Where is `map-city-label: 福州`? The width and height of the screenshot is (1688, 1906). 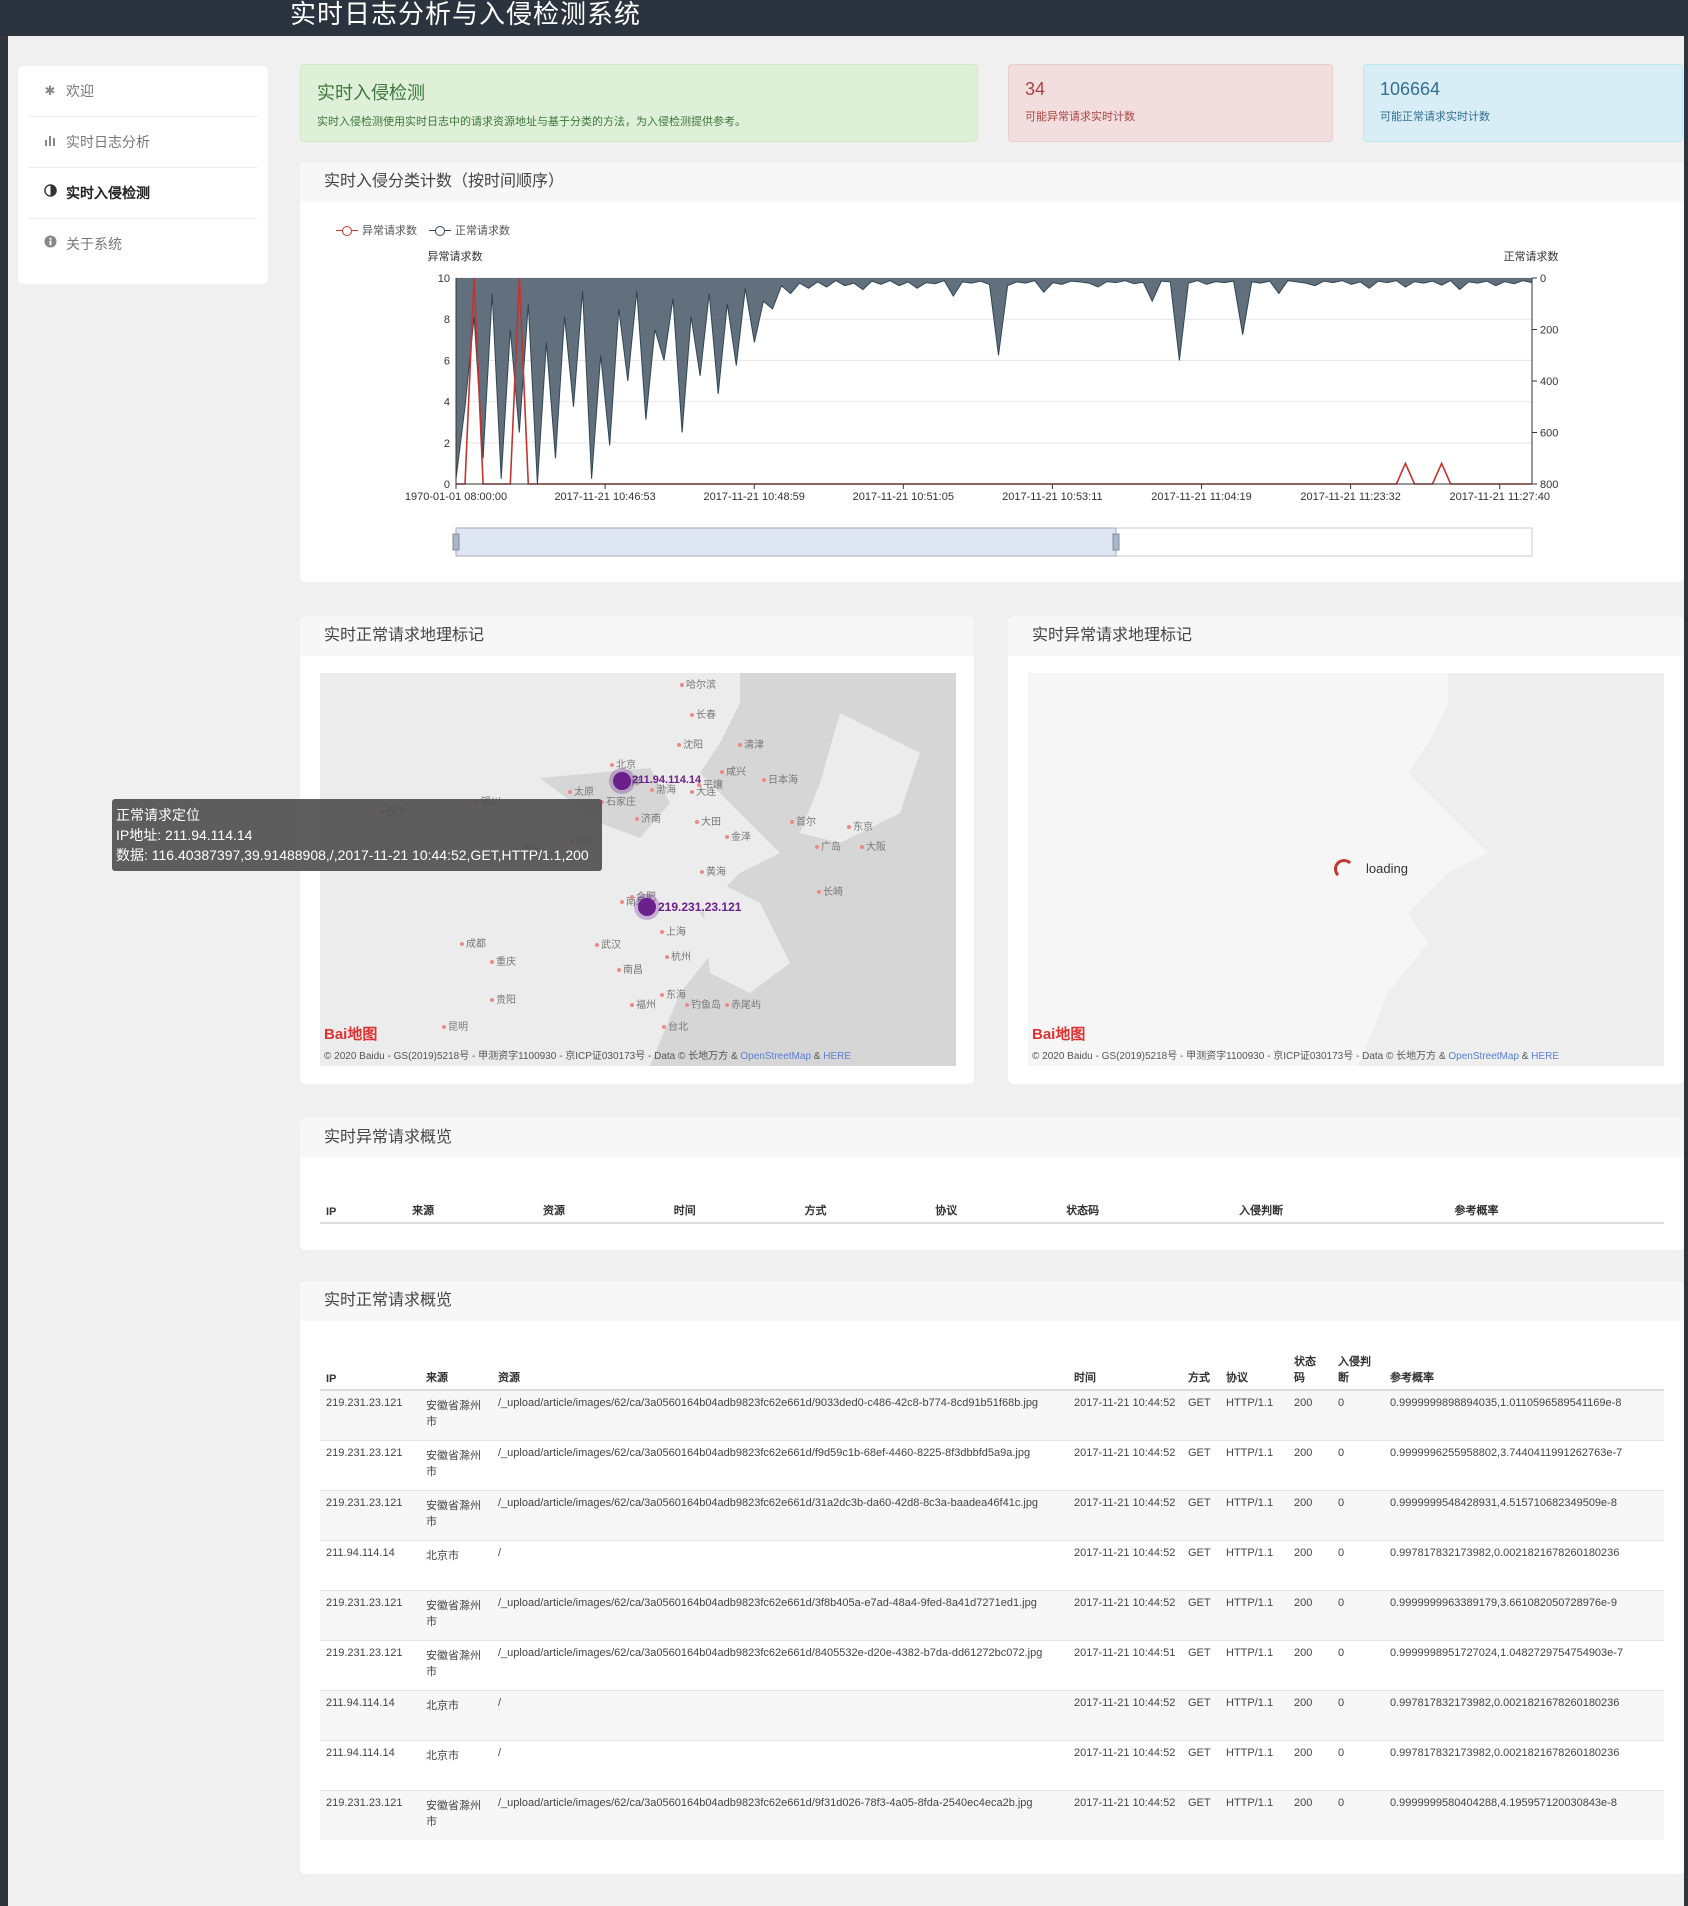
map-city-label: 福州 is located at coordinates (643, 1003).